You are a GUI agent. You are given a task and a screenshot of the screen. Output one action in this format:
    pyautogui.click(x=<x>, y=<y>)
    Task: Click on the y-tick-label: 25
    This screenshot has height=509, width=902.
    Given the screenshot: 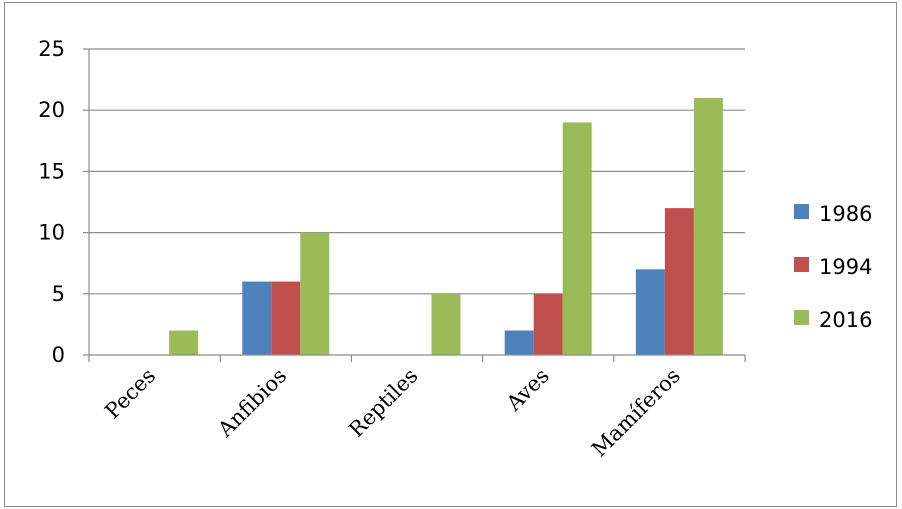 What is the action you would take?
    pyautogui.click(x=51, y=49)
    